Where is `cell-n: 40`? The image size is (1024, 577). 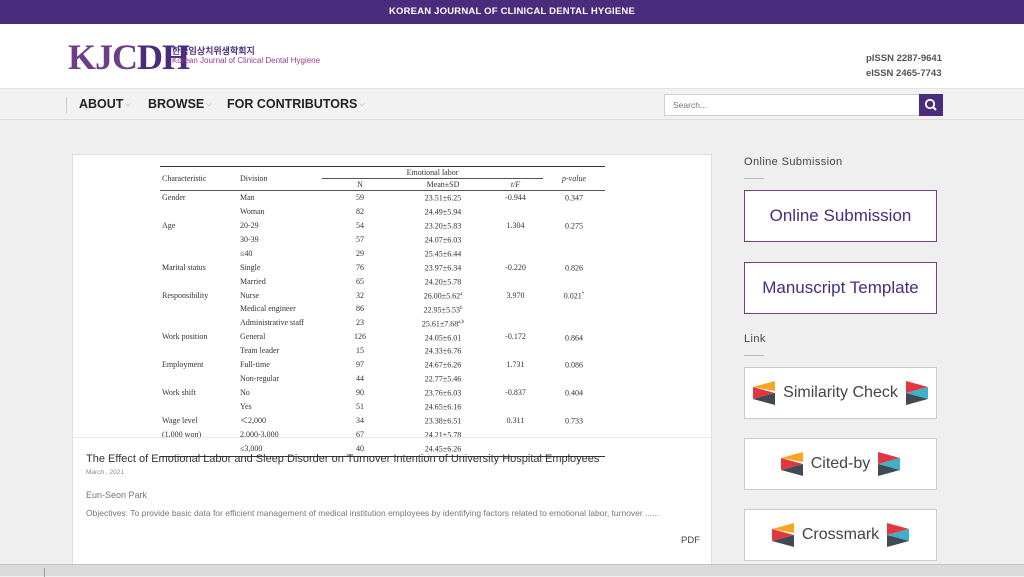 cell-n: 40 is located at coordinates (360, 450).